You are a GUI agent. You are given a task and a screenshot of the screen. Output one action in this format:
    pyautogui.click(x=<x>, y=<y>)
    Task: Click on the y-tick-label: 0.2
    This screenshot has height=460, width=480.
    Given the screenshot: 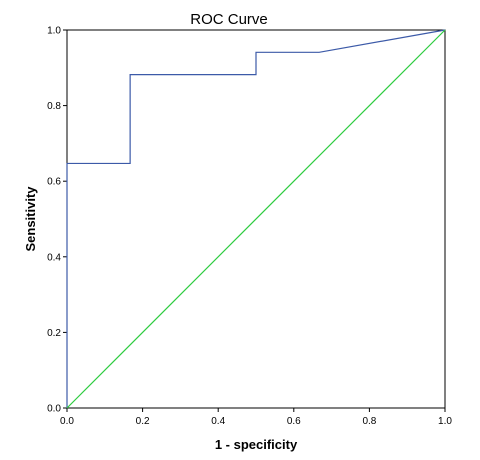 What is the action you would take?
    pyautogui.click(x=54, y=333)
    